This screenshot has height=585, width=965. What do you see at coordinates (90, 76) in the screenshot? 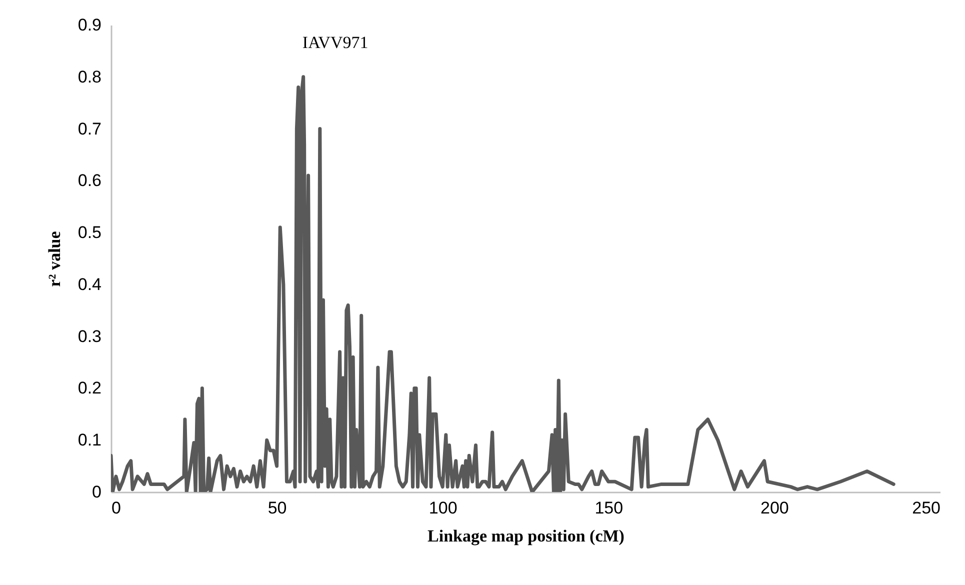
I see `y-tick-label: 0.8` at bounding box center [90, 76].